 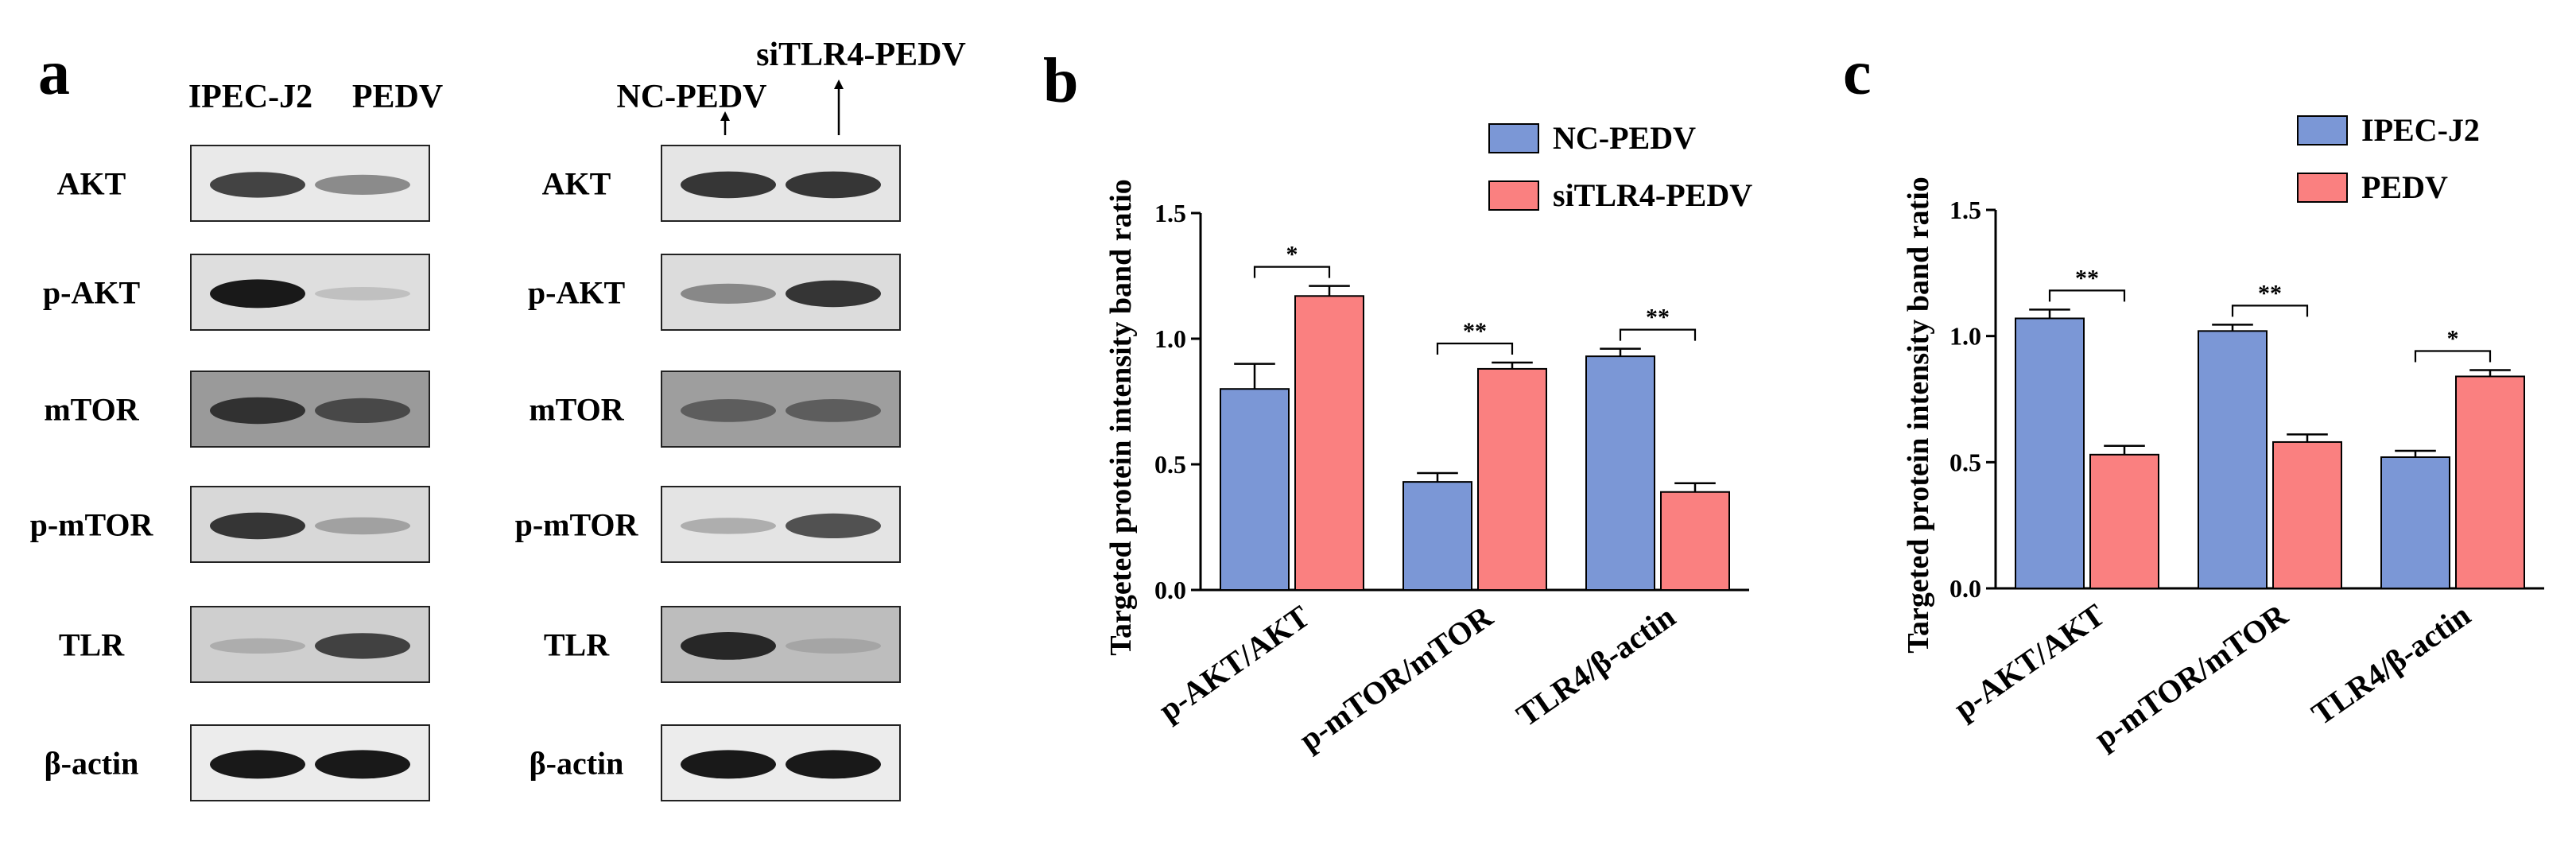 I want to click on legend-label: IPEC-J2, so click(x=2420, y=130).